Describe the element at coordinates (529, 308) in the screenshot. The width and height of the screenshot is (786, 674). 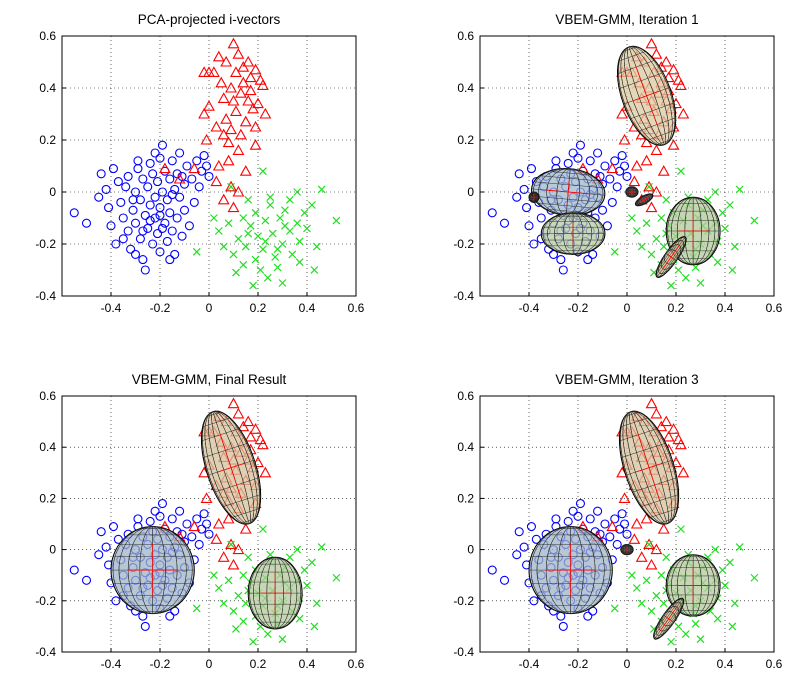
I see `x-tick-label: -0.4` at that location.